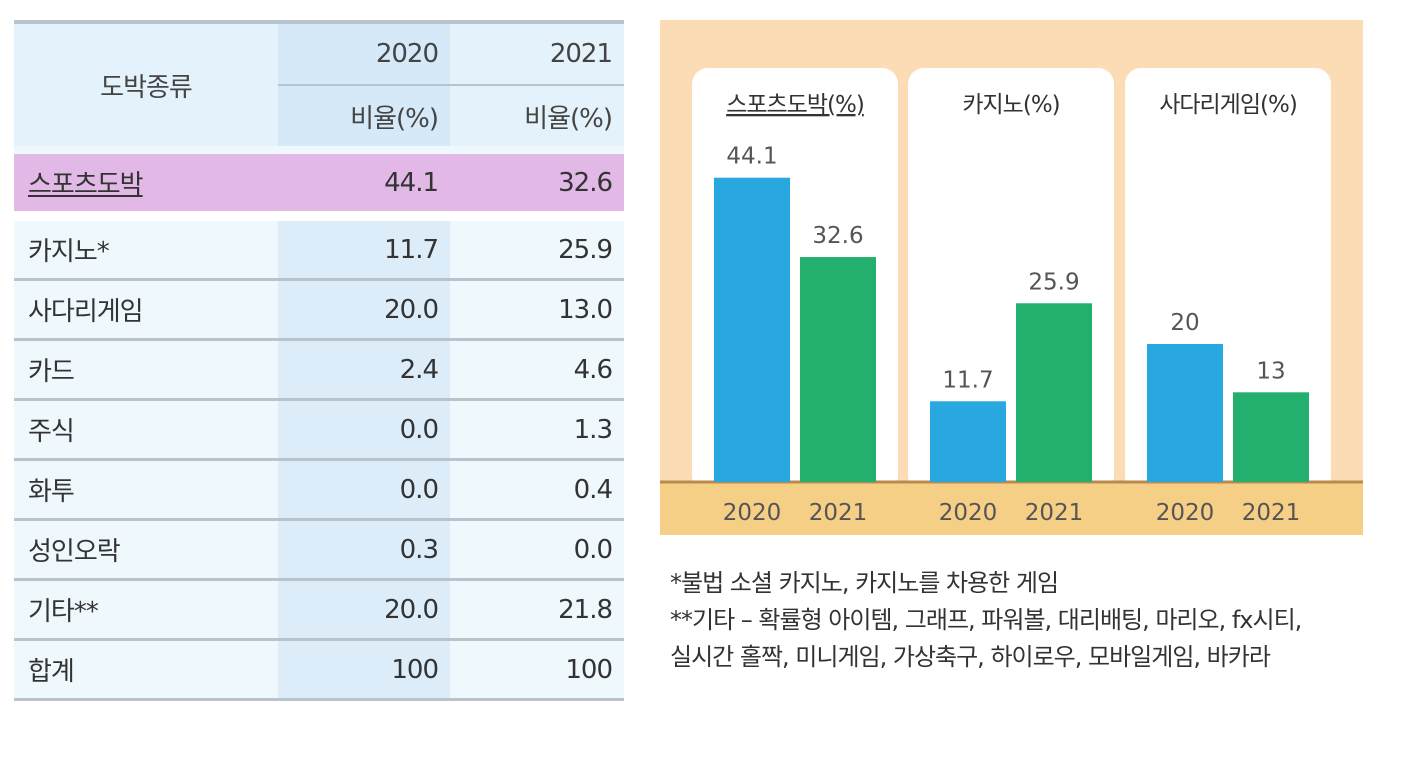 This screenshot has width=1425, height=768. I want to click on subheader-ratio-2020: 비율(%), so click(364, 117).